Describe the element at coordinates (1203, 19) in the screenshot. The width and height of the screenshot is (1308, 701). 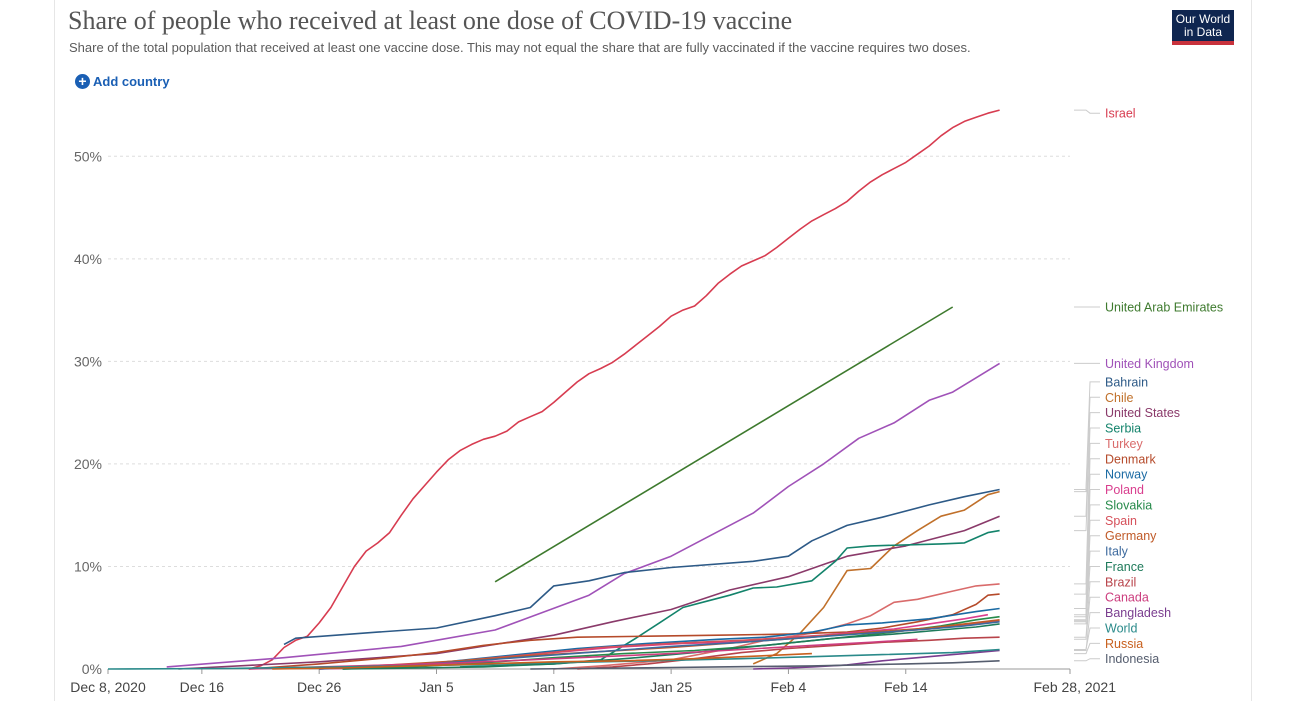
I see `logo-line-1: Our World` at that location.